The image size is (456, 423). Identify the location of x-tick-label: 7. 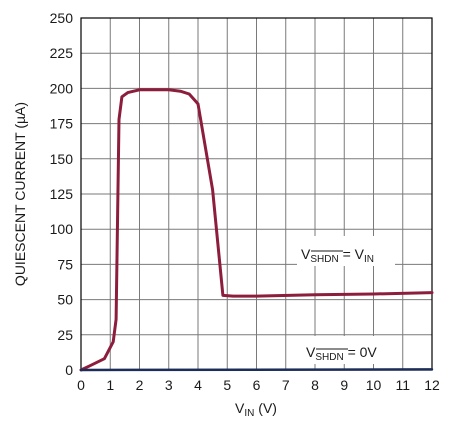
(286, 385).